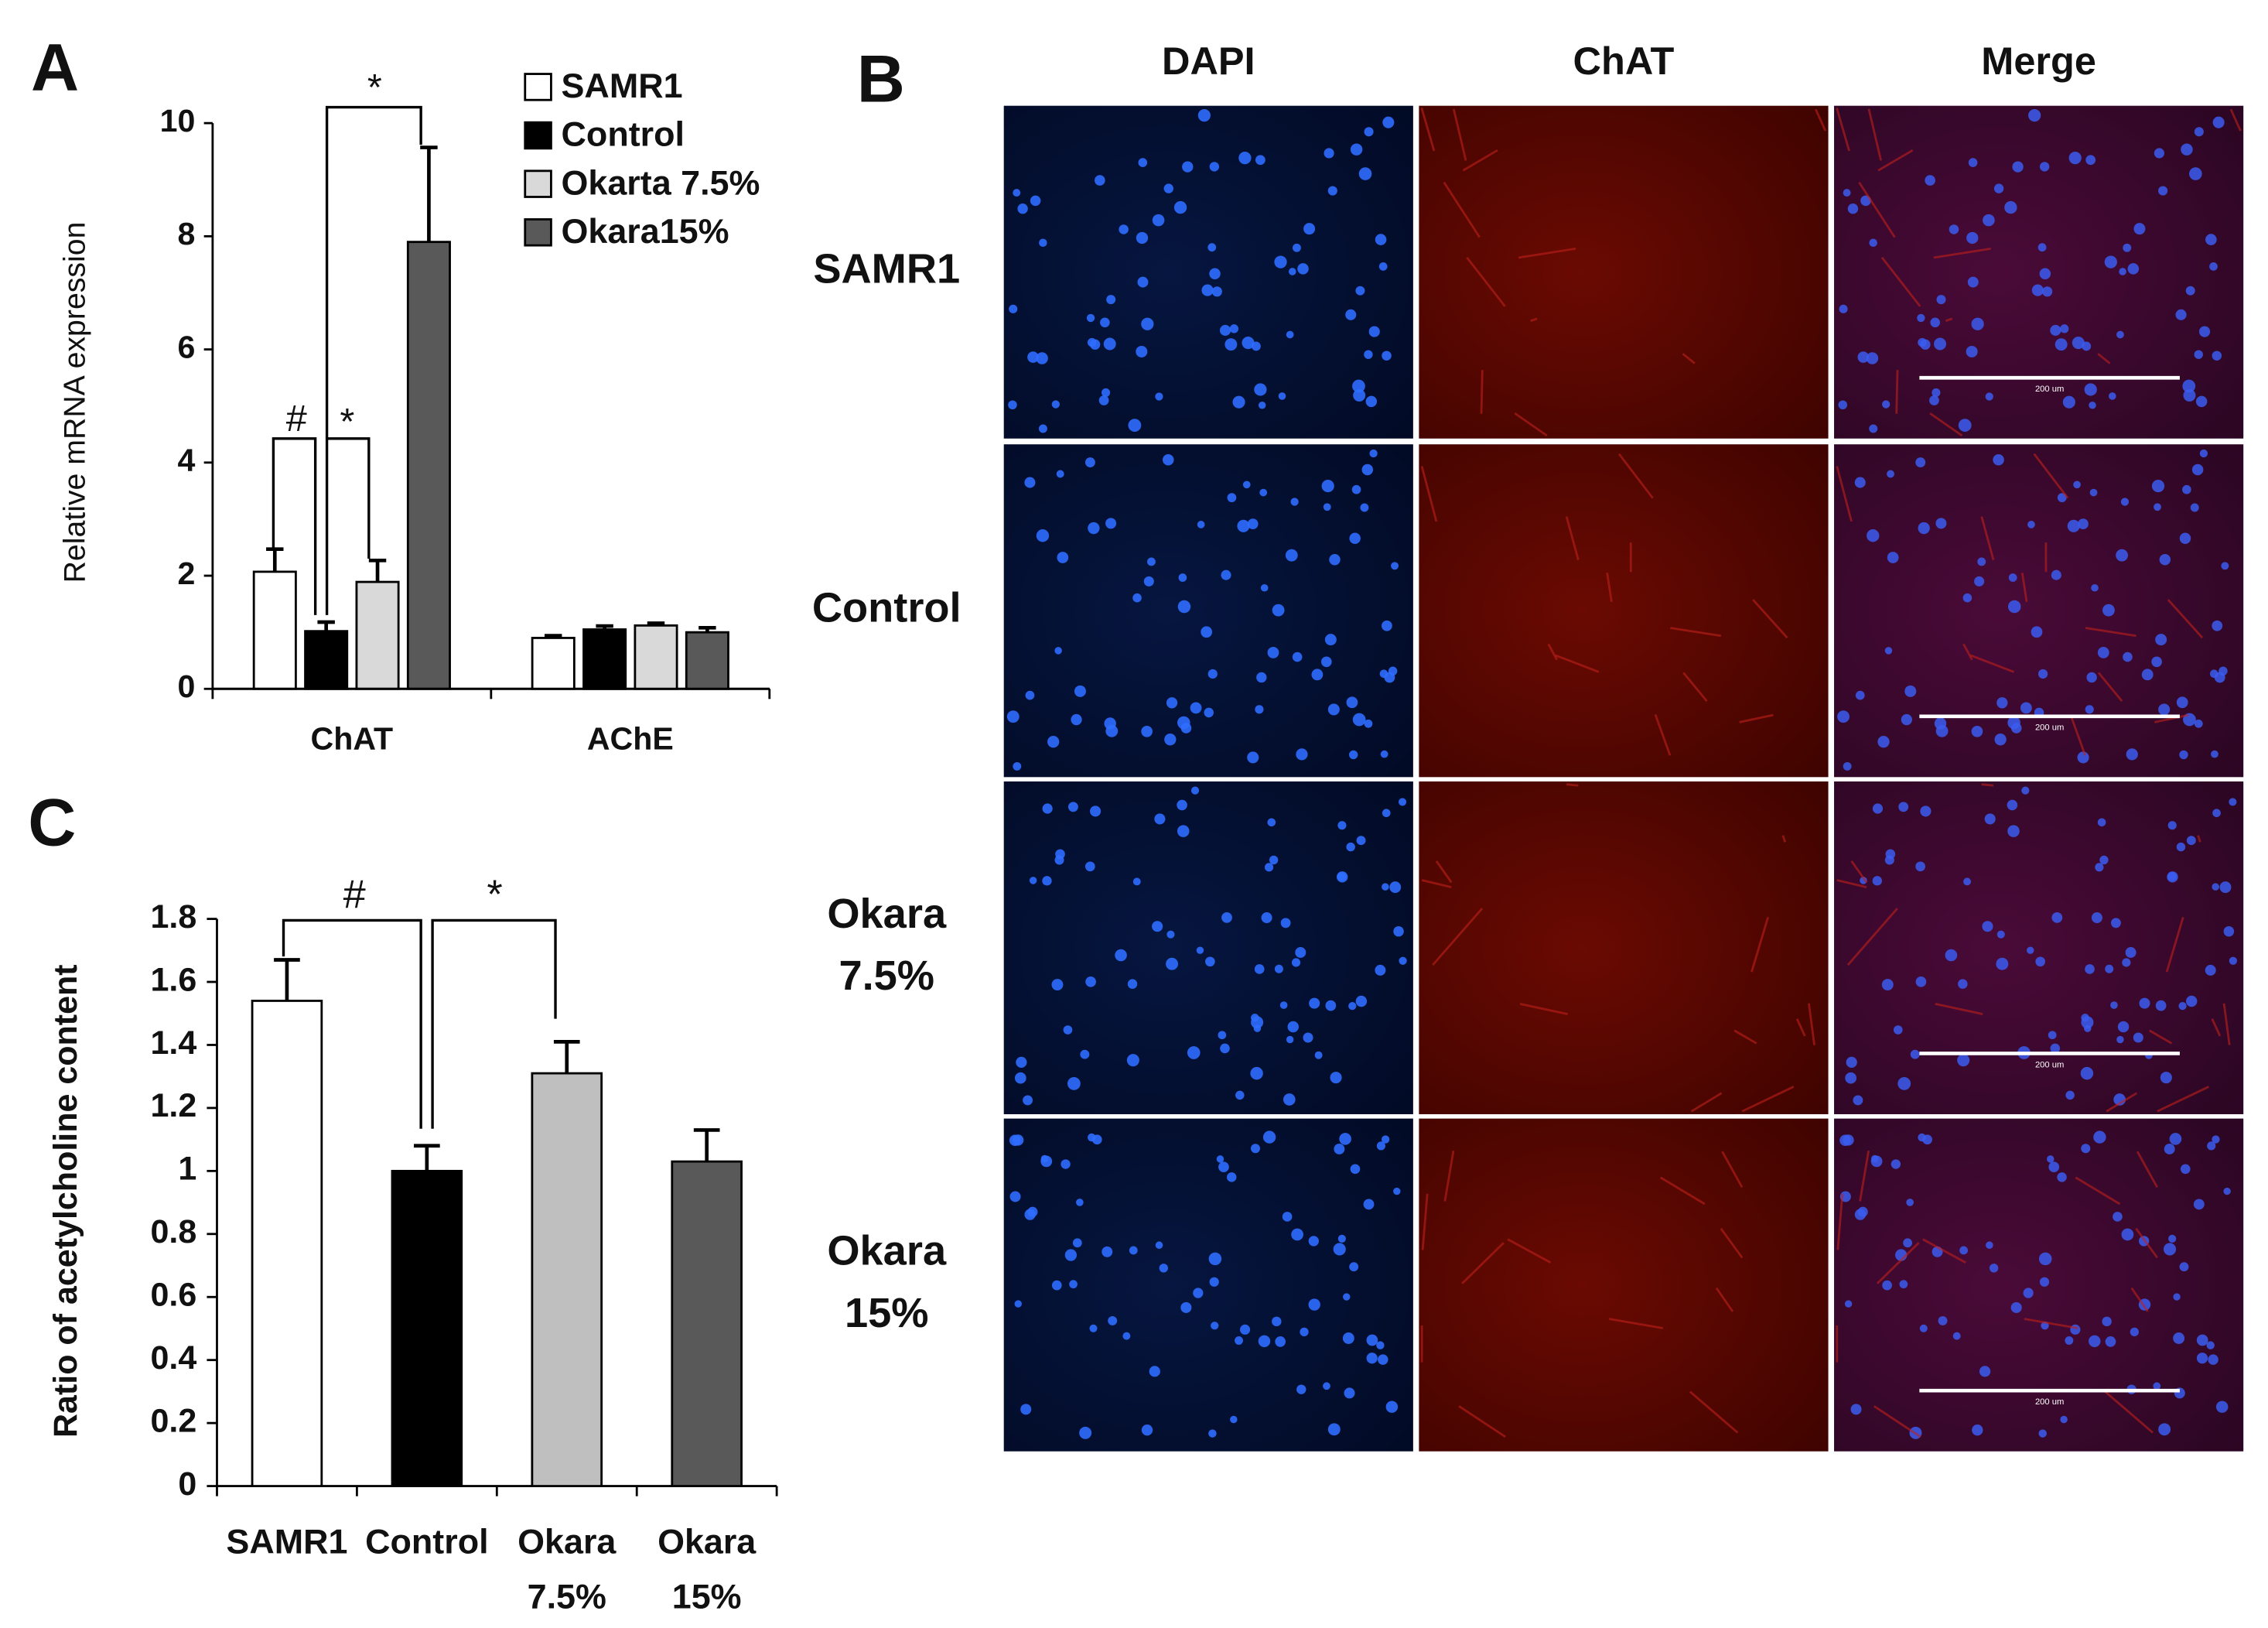 This screenshot has height=1628, width=2268. I want to click on significance-bracket, so click(494, 1023).